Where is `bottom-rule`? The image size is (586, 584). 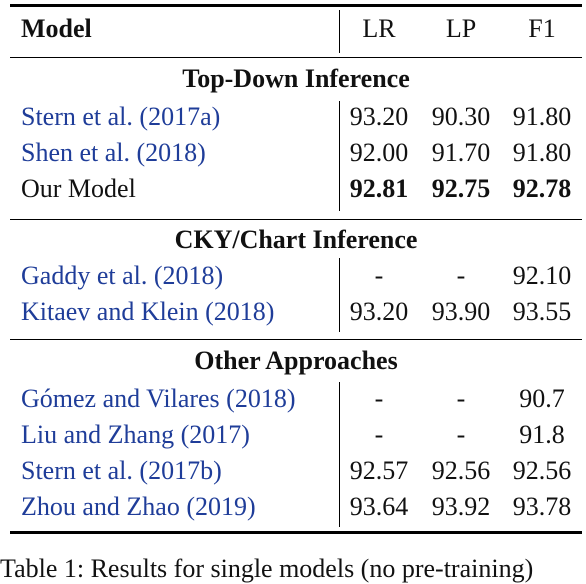
bottom-rule is located at coordinates (296, 532).